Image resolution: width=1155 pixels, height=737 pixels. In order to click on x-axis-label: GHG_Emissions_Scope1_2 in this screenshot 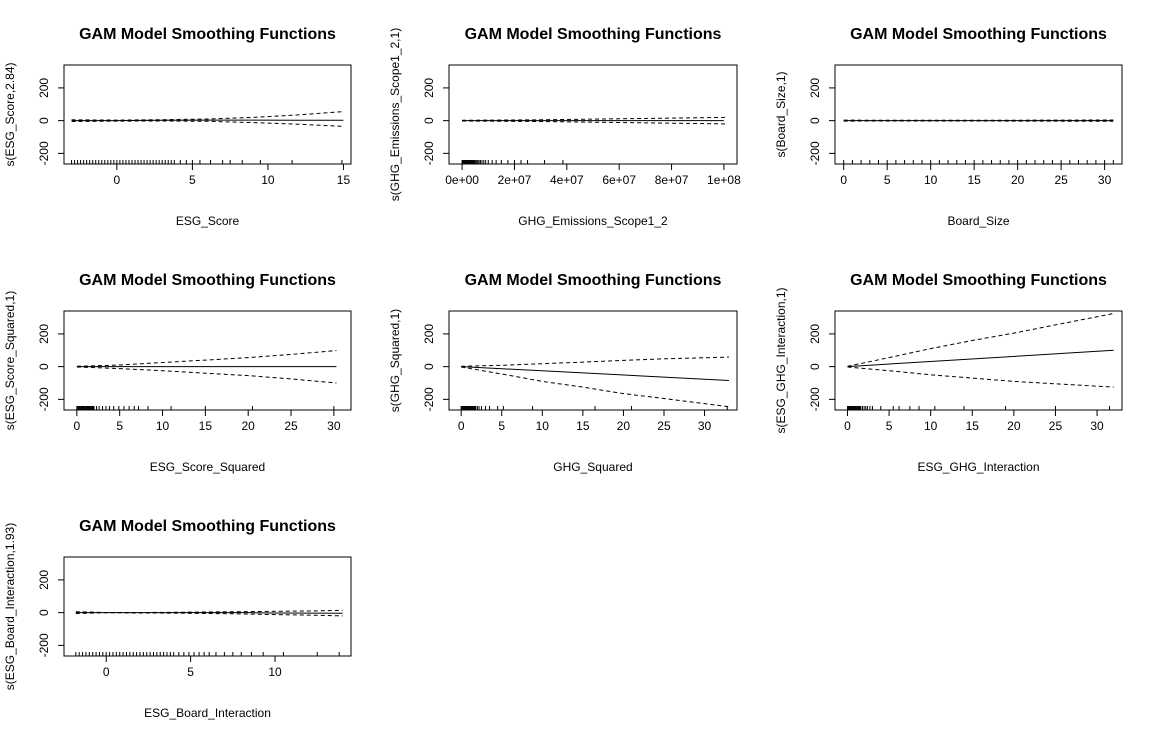, I will do `click(593, 221)`.